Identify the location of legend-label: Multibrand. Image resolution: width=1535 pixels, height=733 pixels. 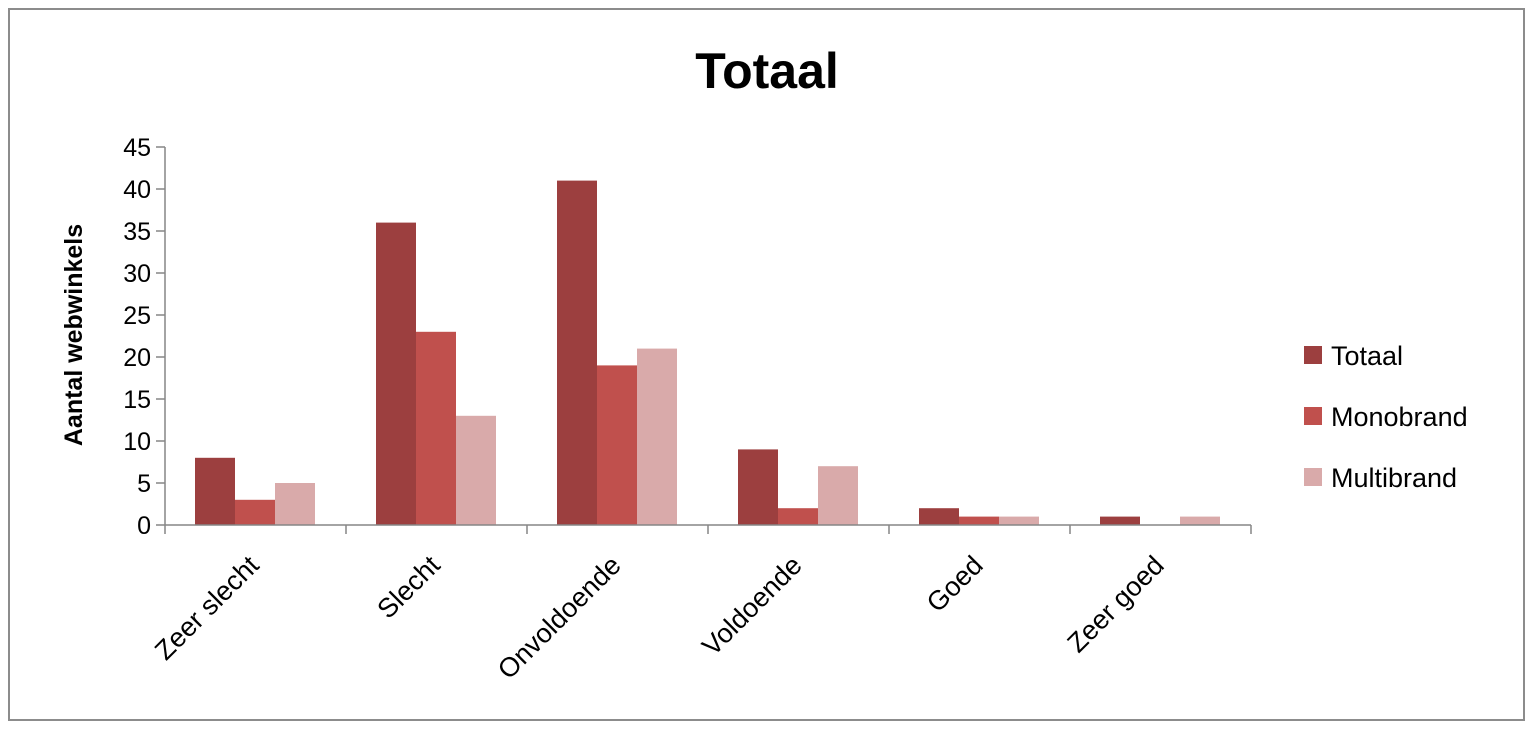
(1394, 478).